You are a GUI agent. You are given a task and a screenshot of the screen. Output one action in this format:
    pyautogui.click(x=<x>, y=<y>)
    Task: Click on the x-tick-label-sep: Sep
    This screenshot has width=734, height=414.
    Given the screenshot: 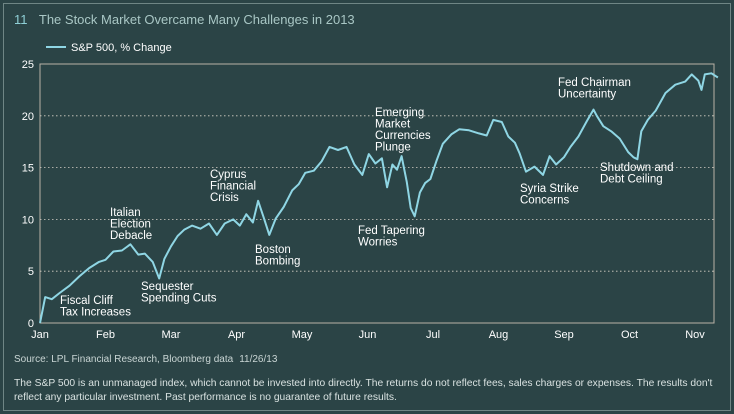 What is the action you would take?
    pyautogui.click(x=564, y=335)
    